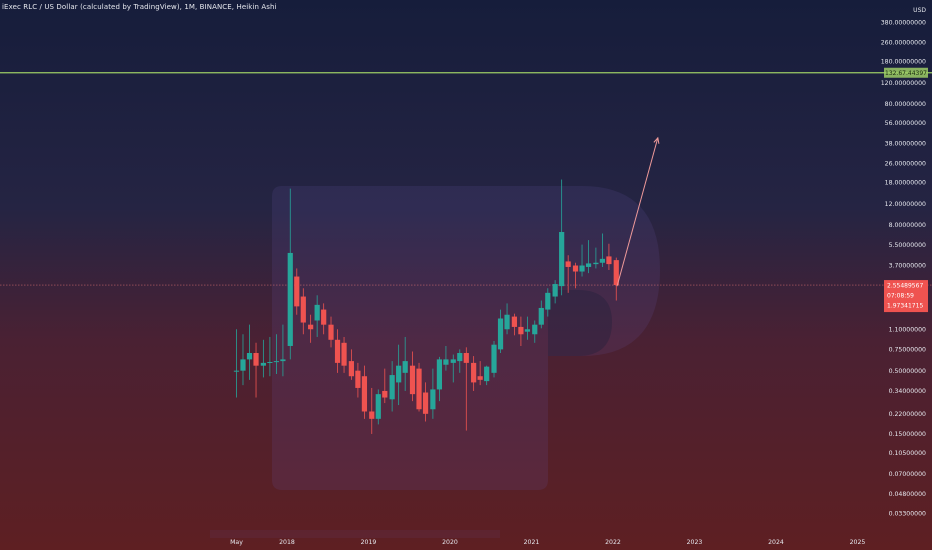 The height and width of the screenshot is (550, 932). Describe the element at coordinates (905, 104) in the screenshot. I see `y-tick-label: 80.00000000` at that location.